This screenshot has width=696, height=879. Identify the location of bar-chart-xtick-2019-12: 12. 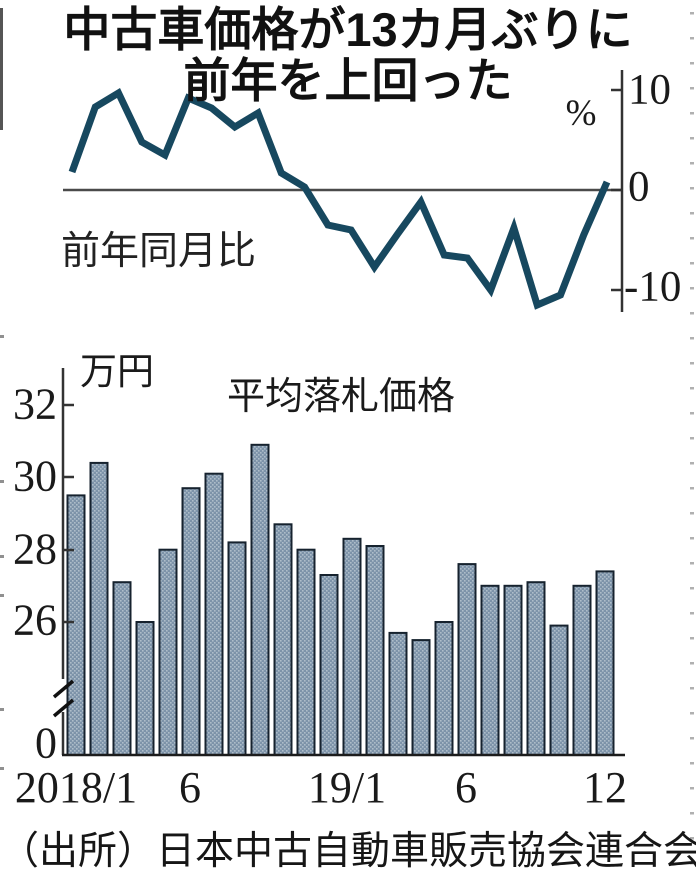
(605, 787).